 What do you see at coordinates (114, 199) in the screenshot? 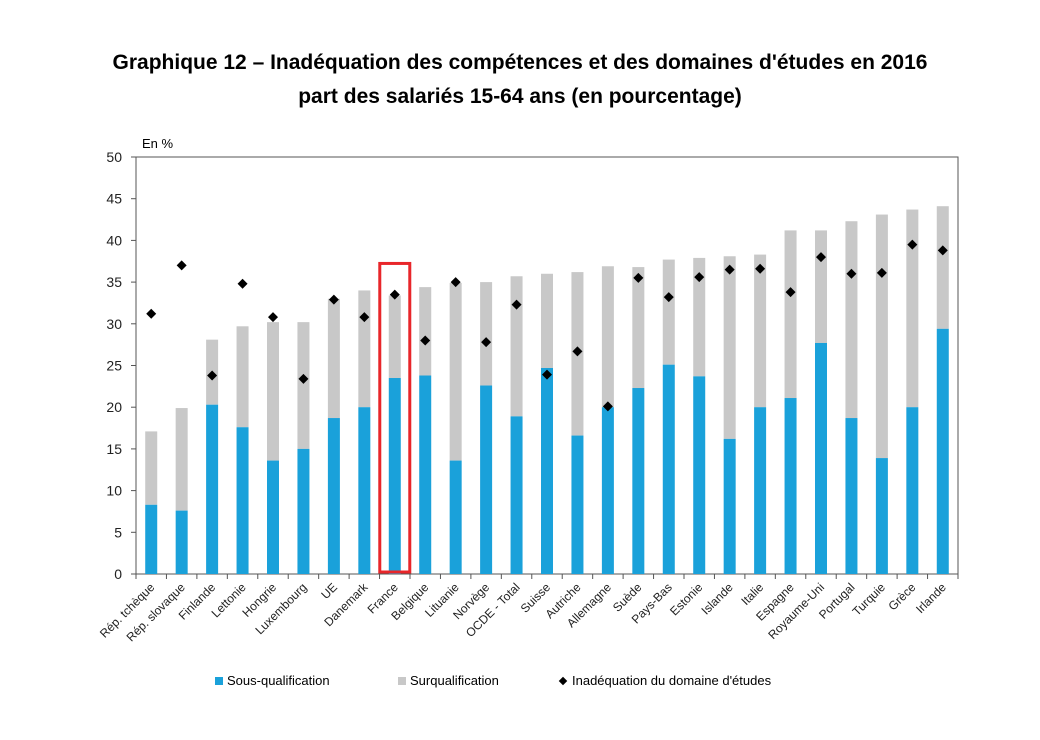
I see `y-tick-label: 45` at bounding box center [114, 199].